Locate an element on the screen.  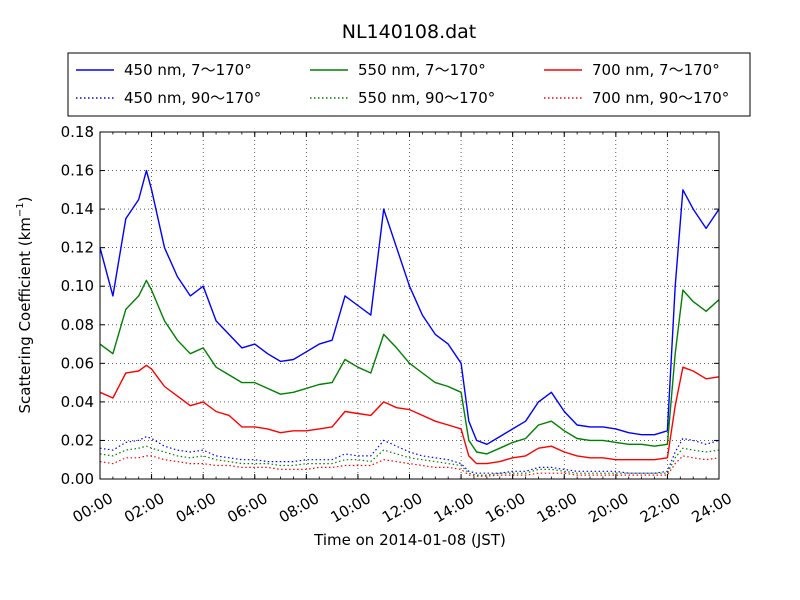
x-tick-label: 04:00 is located at coordinates (196, 507).